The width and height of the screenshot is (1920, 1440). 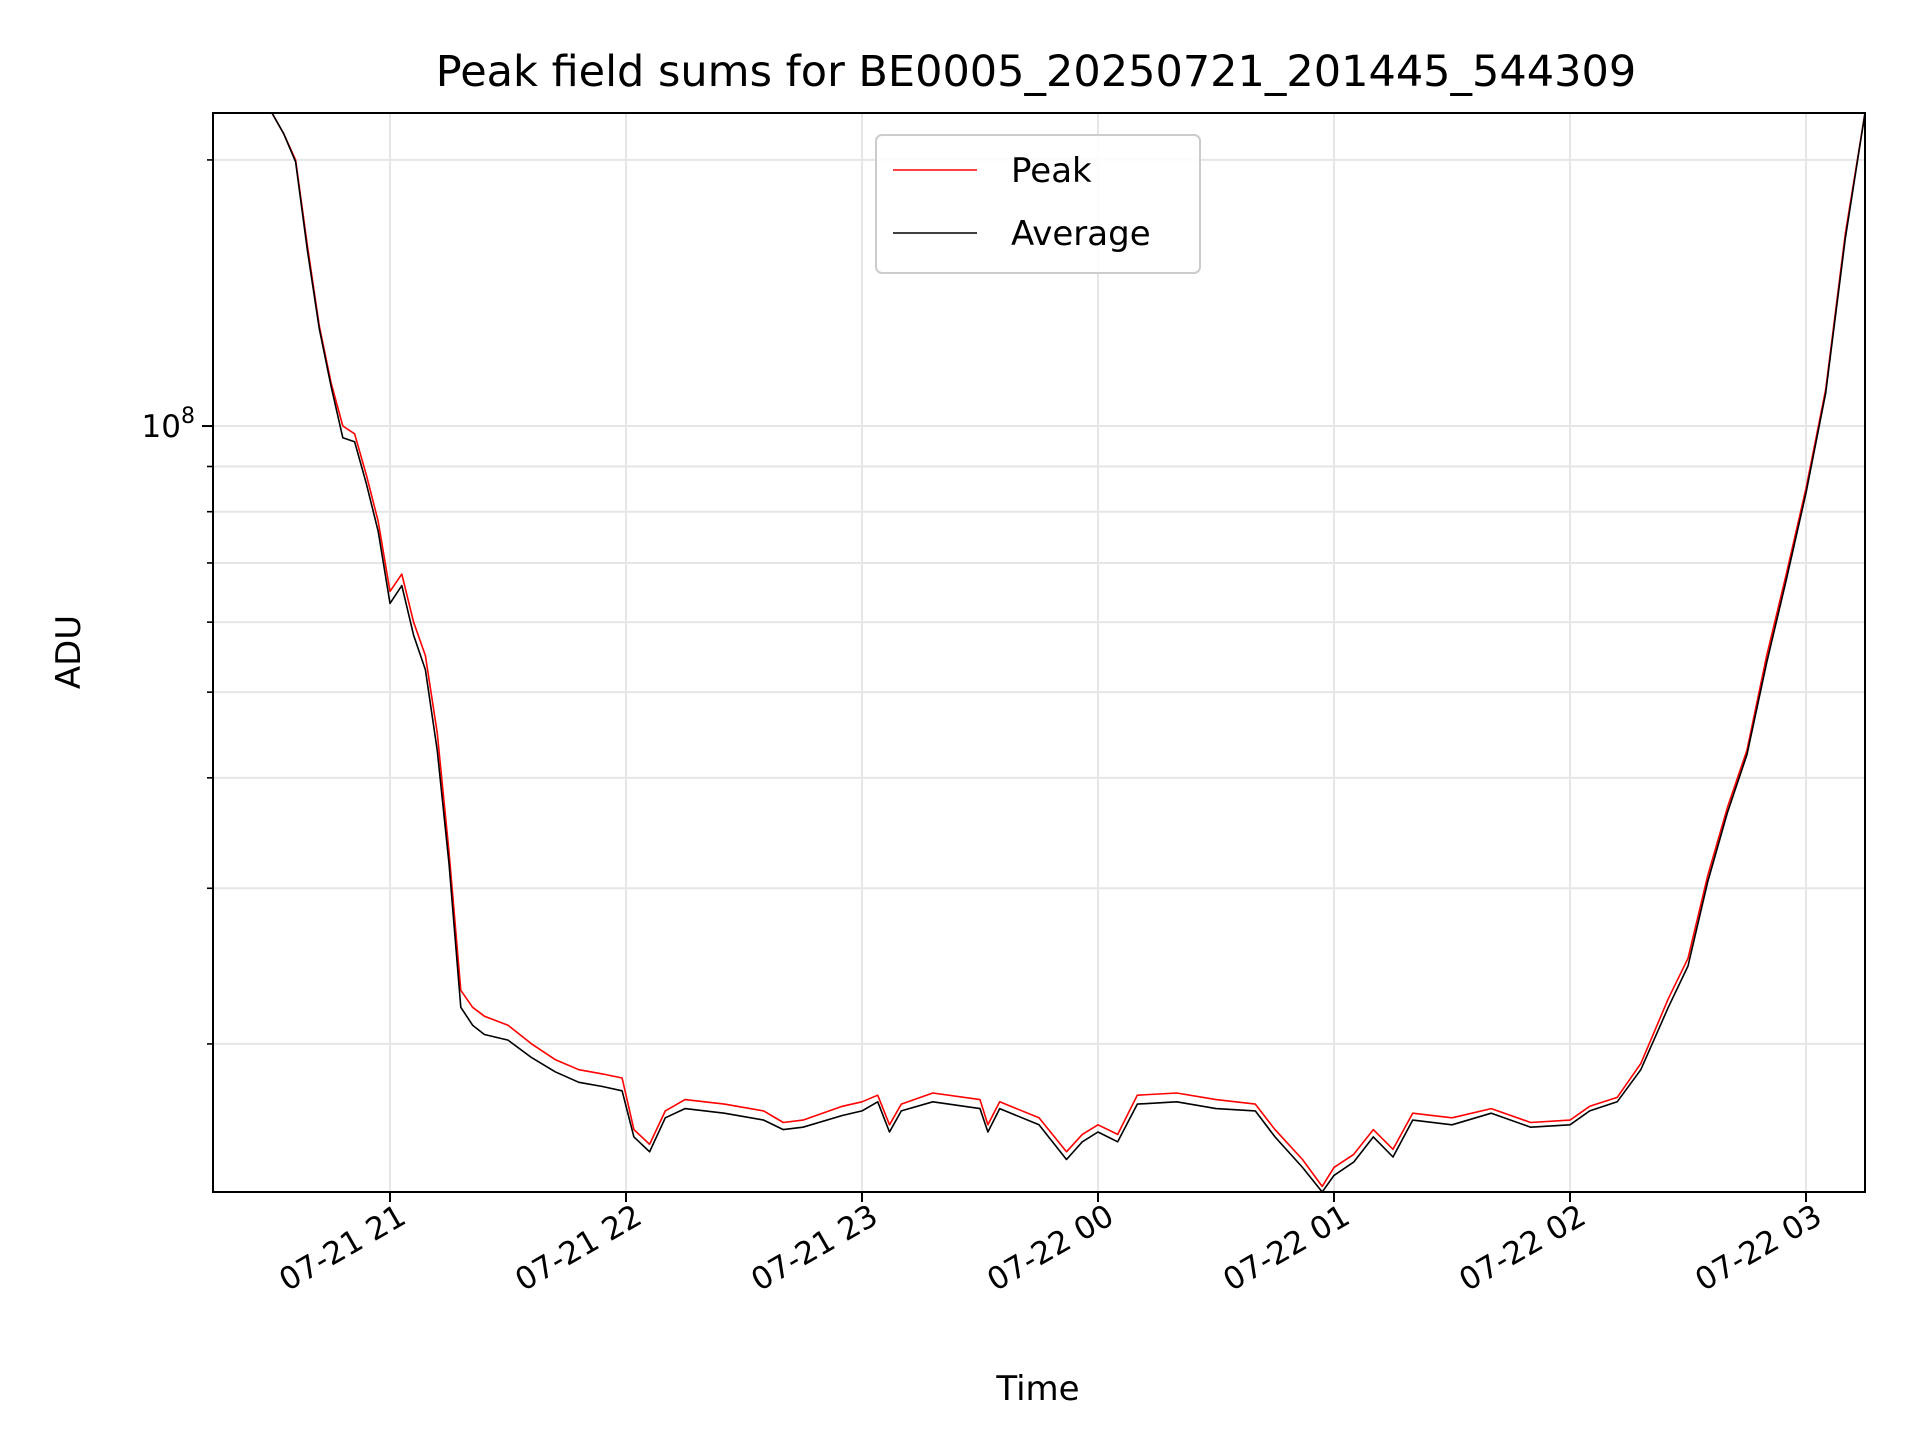 I want to click on x-tick-label: 07-22 01, so click(x=1286, y=1248).